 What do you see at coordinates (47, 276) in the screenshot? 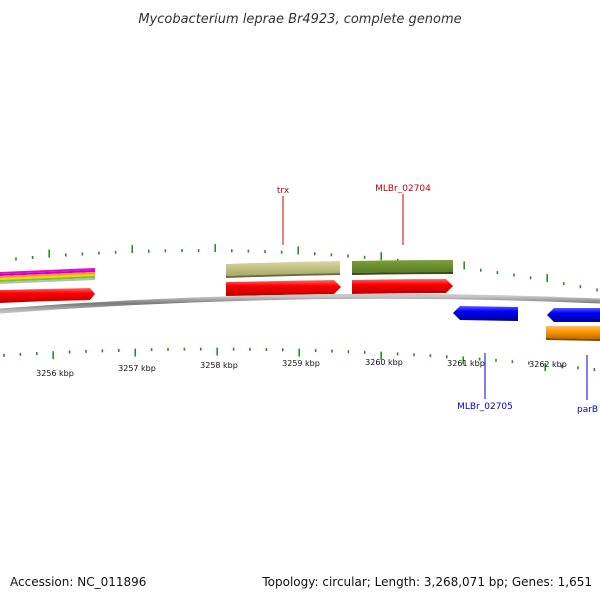
I see `feature-band-stack` at bounding box center [47, 276].